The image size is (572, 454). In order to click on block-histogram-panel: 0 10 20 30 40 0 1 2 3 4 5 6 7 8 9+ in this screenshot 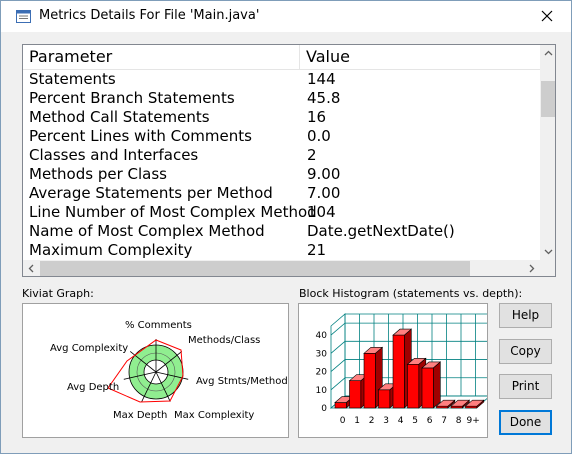, I will do `click(395, 370)`.